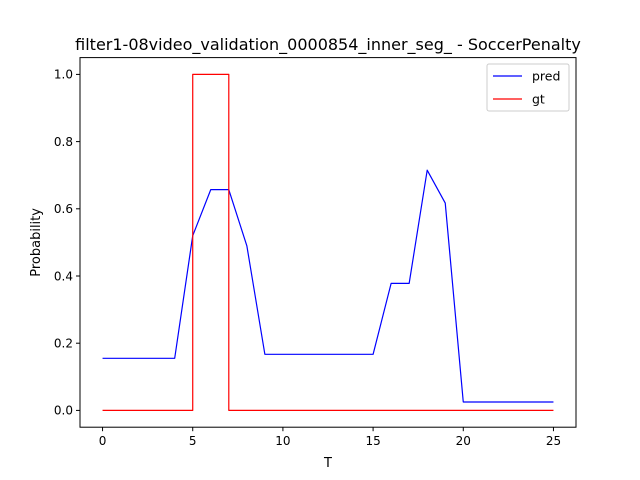  What do you see at coordinates (63, 75) in the screenshot?
I see `y-tick-label: 1.0` at bounding box center [63, 75].